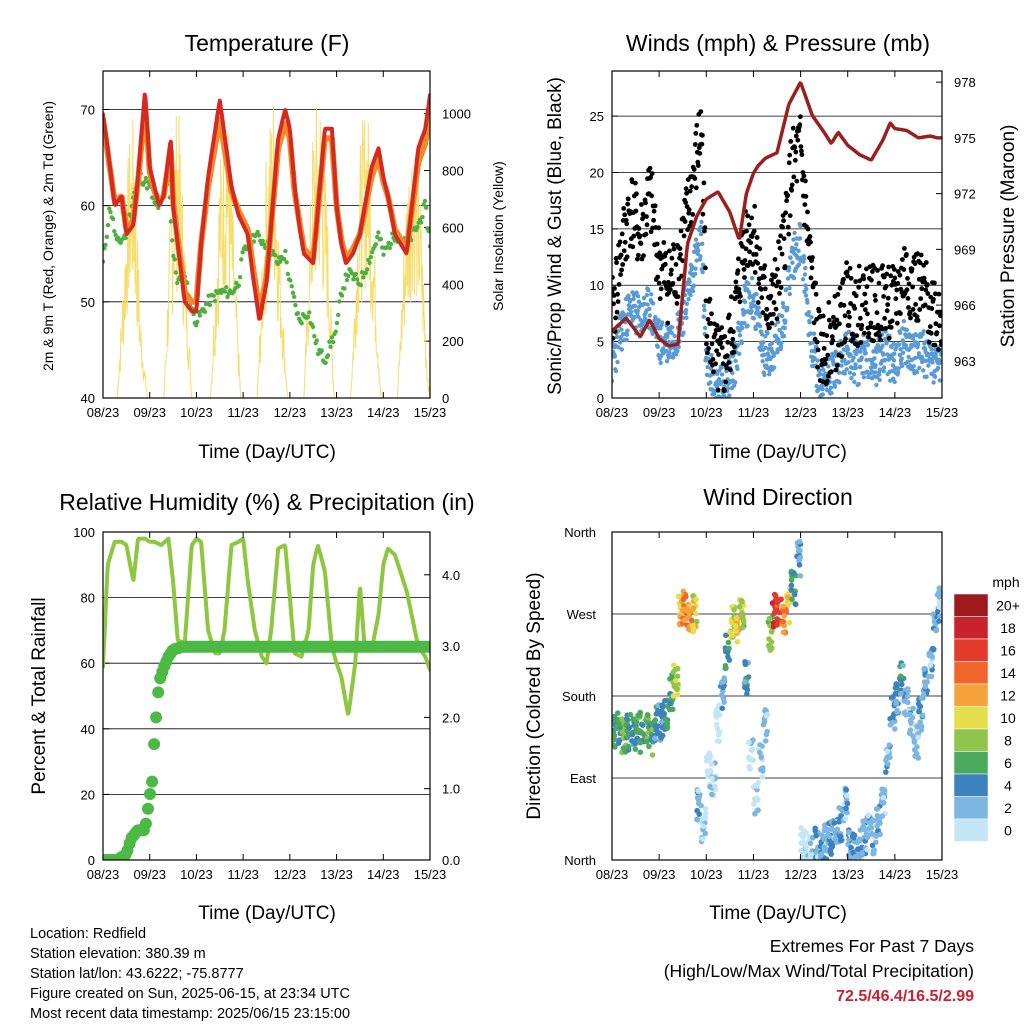 The height and width of the screenshot is (1024, 1024). What do you see at coordinates (39, 695) in the screenshot?
I see `humidity-ylabel: Percent & Total Rainfall` at bounding box center [39, 695].